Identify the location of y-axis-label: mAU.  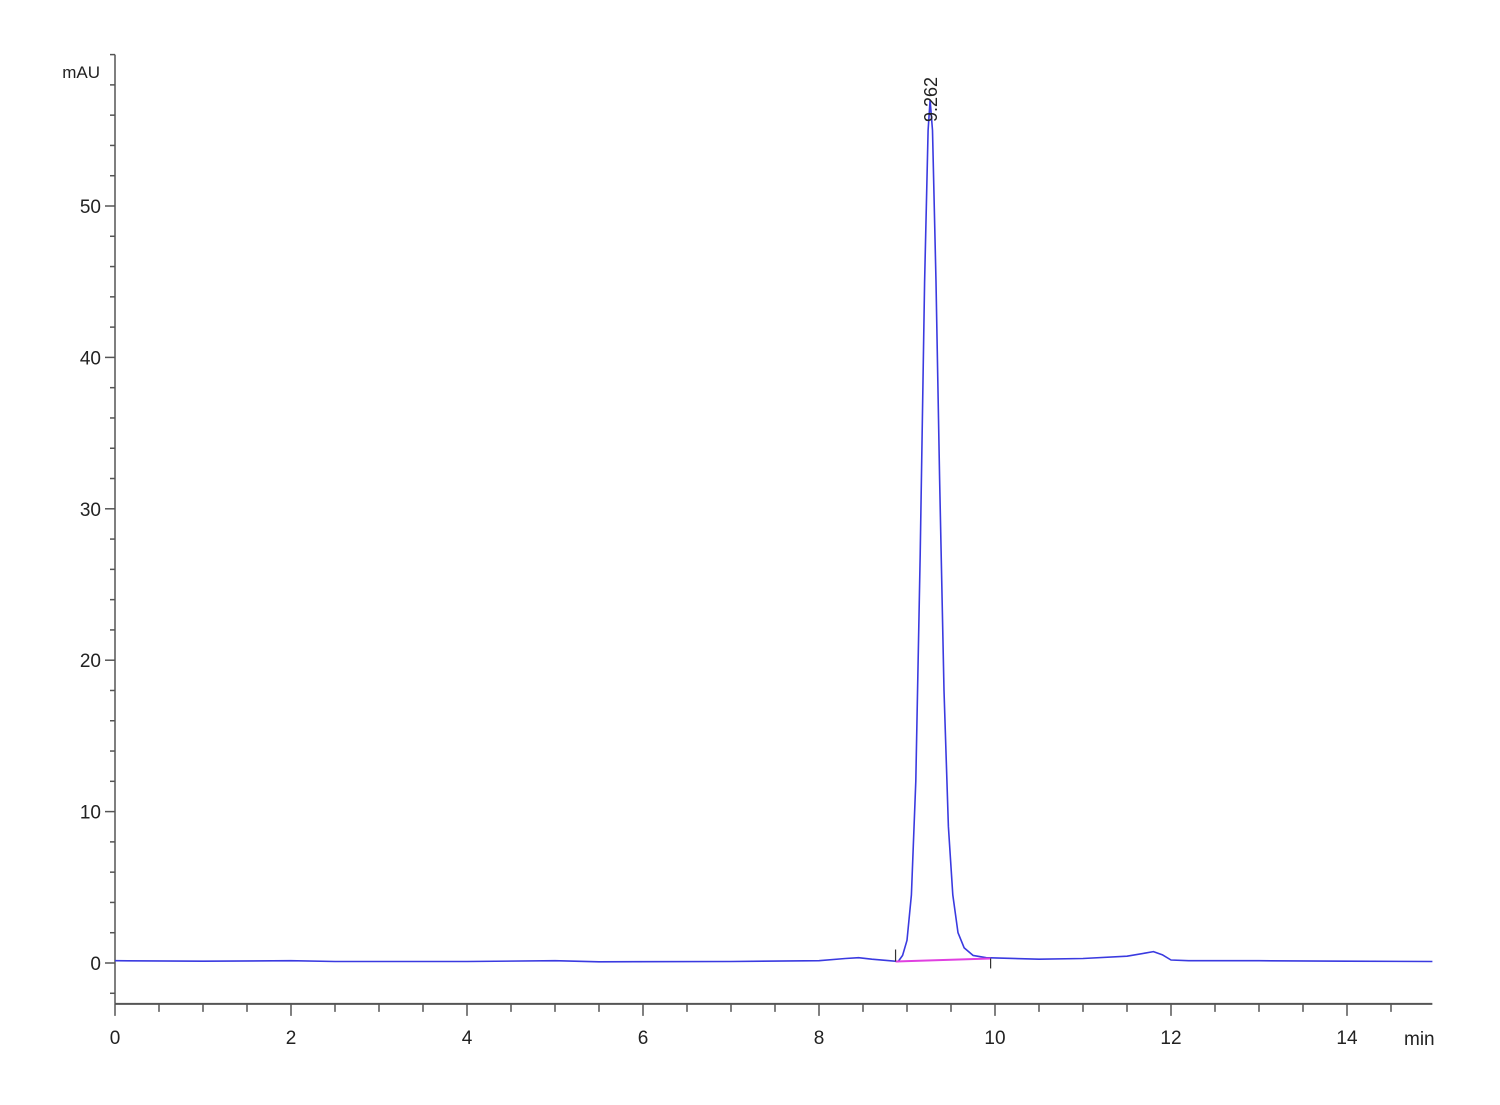
(81, 72).